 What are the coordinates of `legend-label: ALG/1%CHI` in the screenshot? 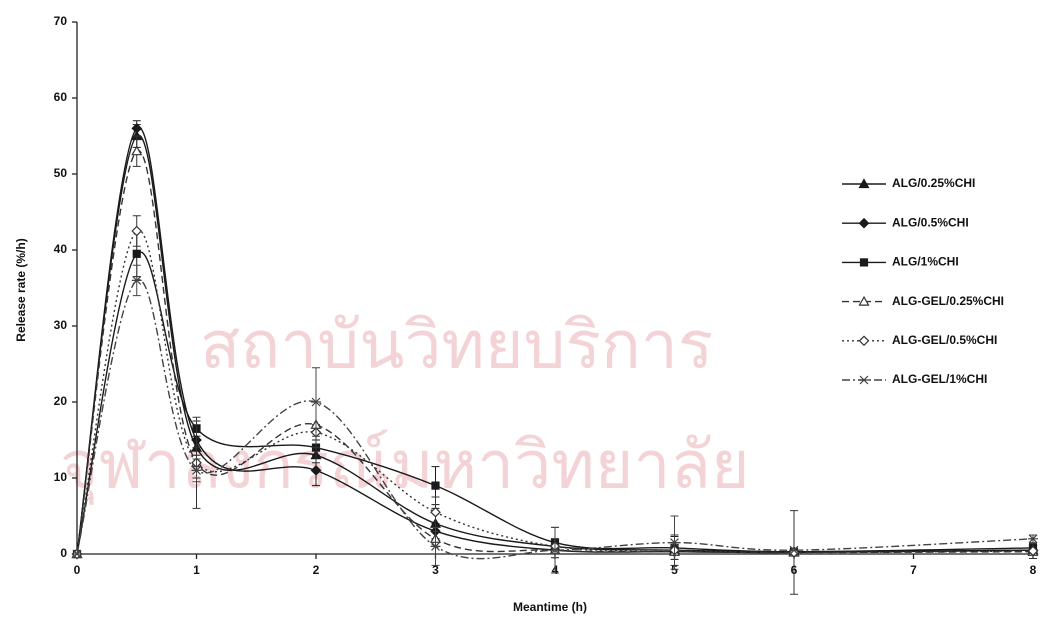 It's located at (925, 262).